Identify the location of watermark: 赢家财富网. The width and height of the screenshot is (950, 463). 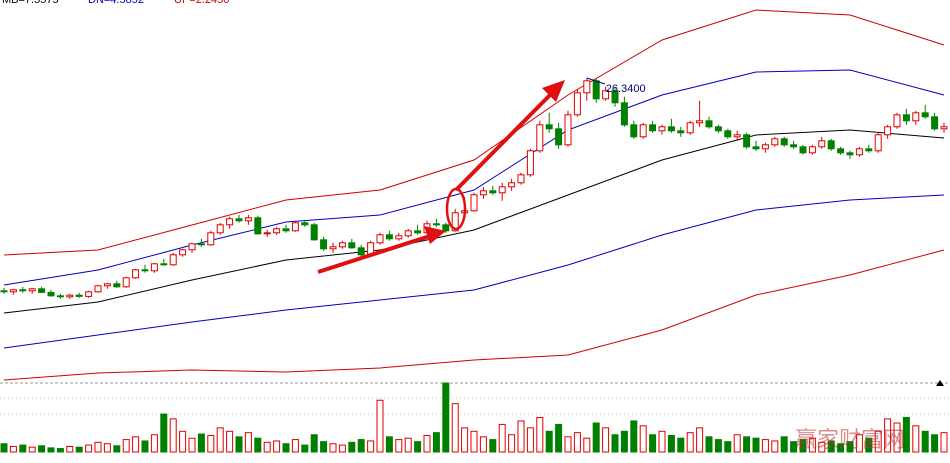
(850, 440).